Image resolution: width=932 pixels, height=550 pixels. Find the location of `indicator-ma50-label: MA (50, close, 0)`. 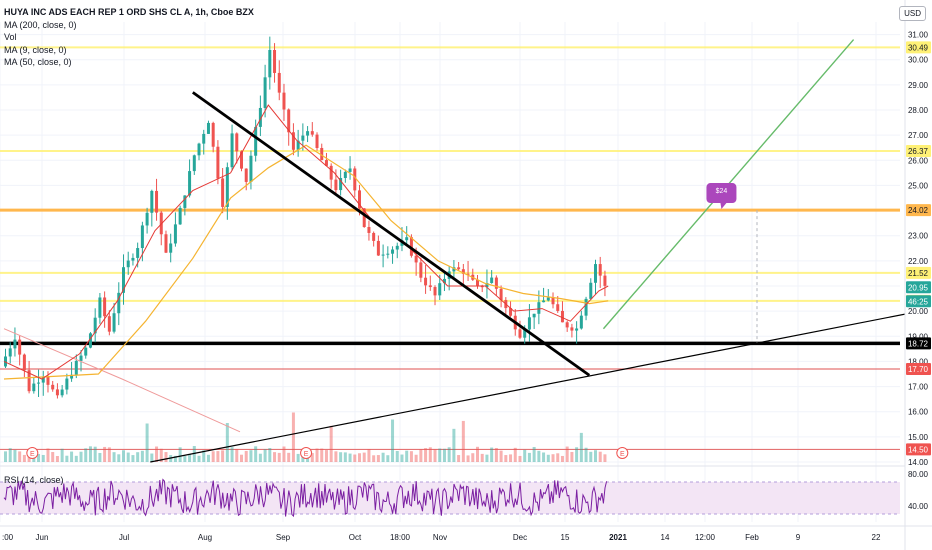

indicator-ma50-label: MA (50, close, 0) is located at coordinates (38, 62).